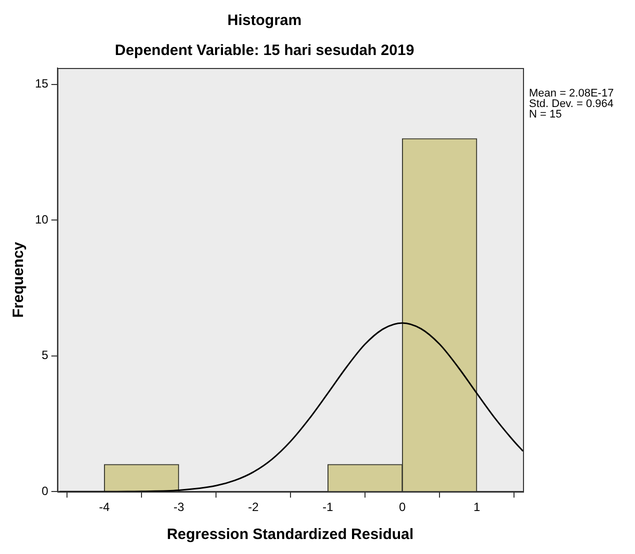  What do you see at coordinates (290, 535) in the screenshot?
I see `x-axis-title: Regression Standardized Residual` at bounding box center [290, 535].